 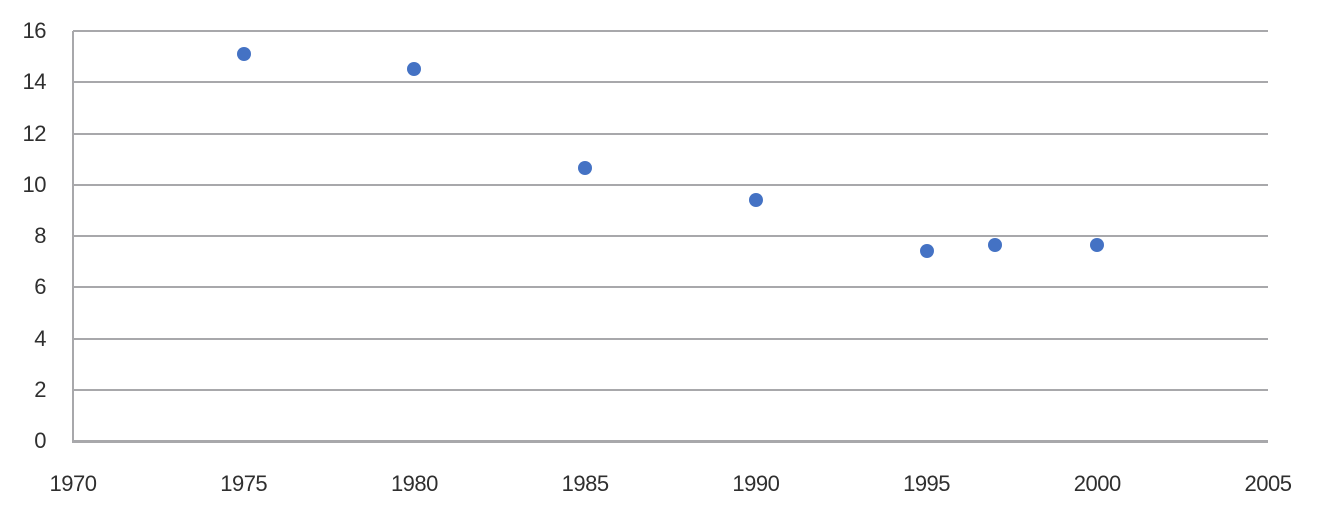 What do you see at coordinates (414, 483) in the screenshot?
I see `x-tick-label: 1980` at bounding box center [414, 483].